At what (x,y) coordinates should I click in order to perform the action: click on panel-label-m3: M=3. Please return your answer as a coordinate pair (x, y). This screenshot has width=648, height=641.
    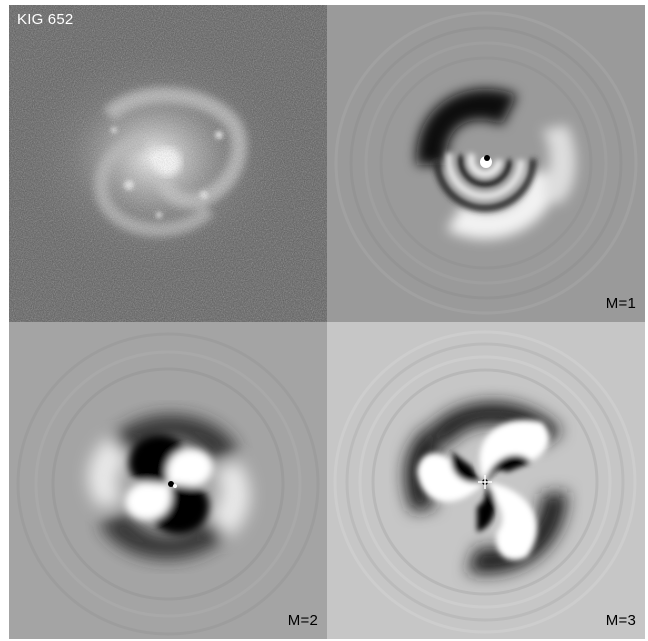
    Looking at the image, I should click on (620, 620).